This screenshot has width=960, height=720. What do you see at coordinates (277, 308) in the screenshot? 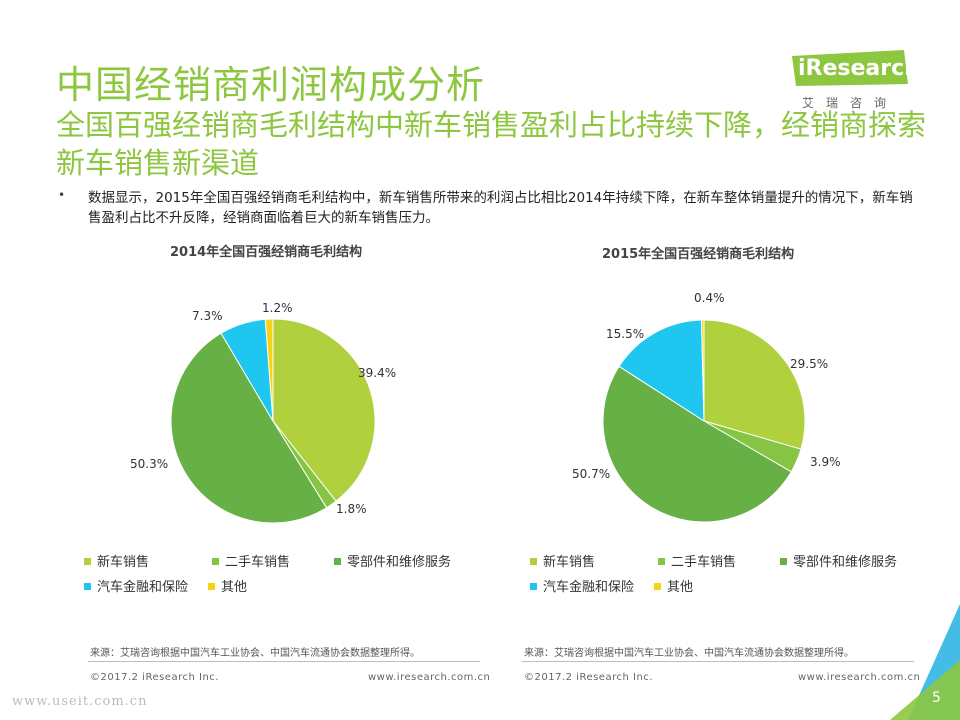
I see `pie-label-other-2014: 1.2%` at bounding box center [277, 308].